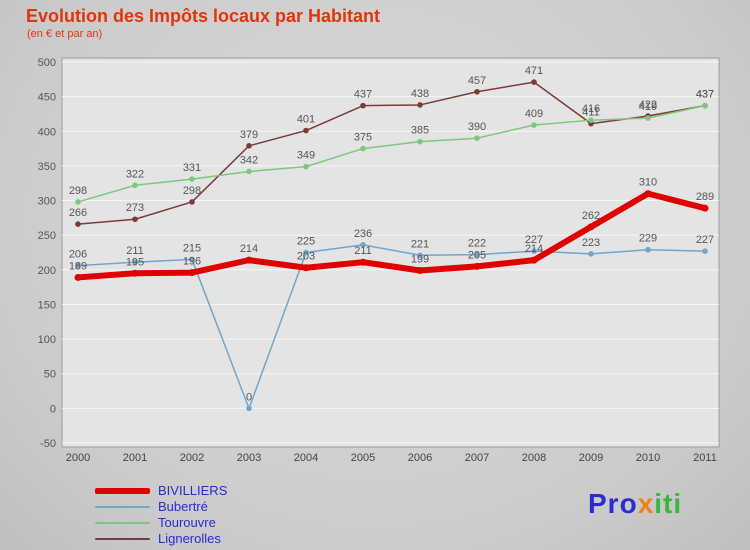 The height and width of the screenshot is (550, 750). I want to click on y-tick-label: 400, so click(47, 132).